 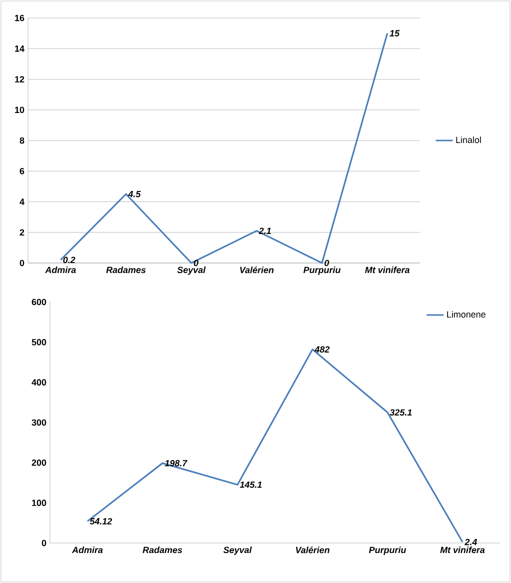 I want to click on y-tick-label: 4, so click(x=22, y=201).